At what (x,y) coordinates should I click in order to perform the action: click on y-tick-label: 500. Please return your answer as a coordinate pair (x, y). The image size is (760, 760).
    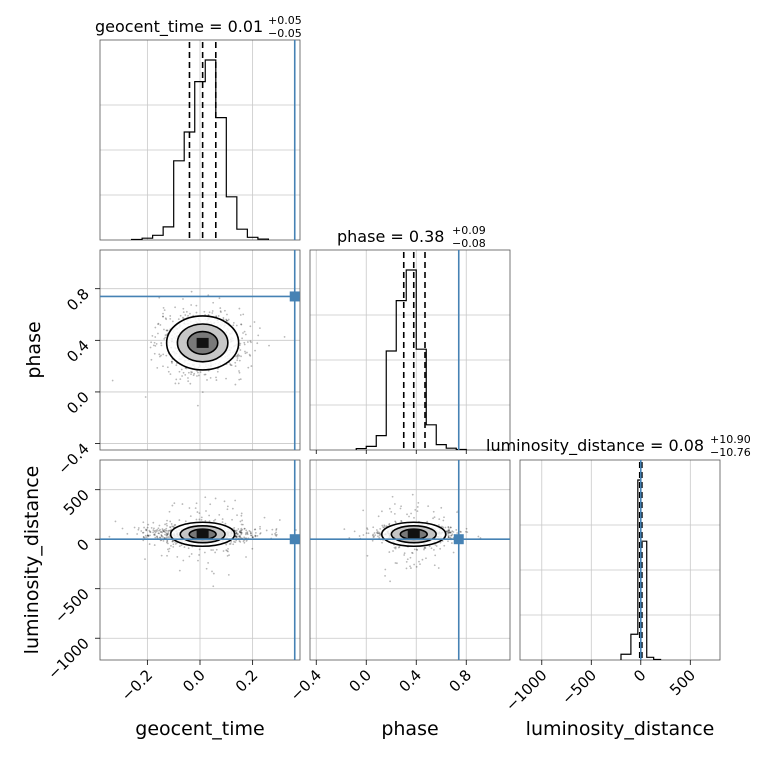
    Looking at the image, I should click on (76, 502).